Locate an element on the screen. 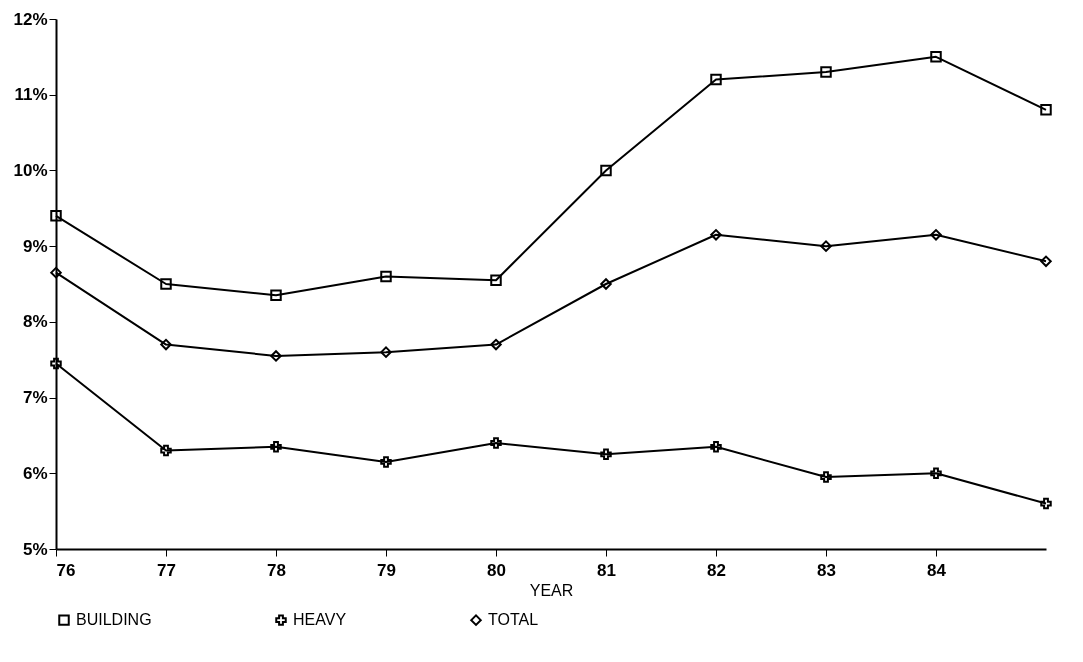 The height and width of the screenshot is (662, 1083). legend-label: TOTAL is located at coordinates (513, 620).